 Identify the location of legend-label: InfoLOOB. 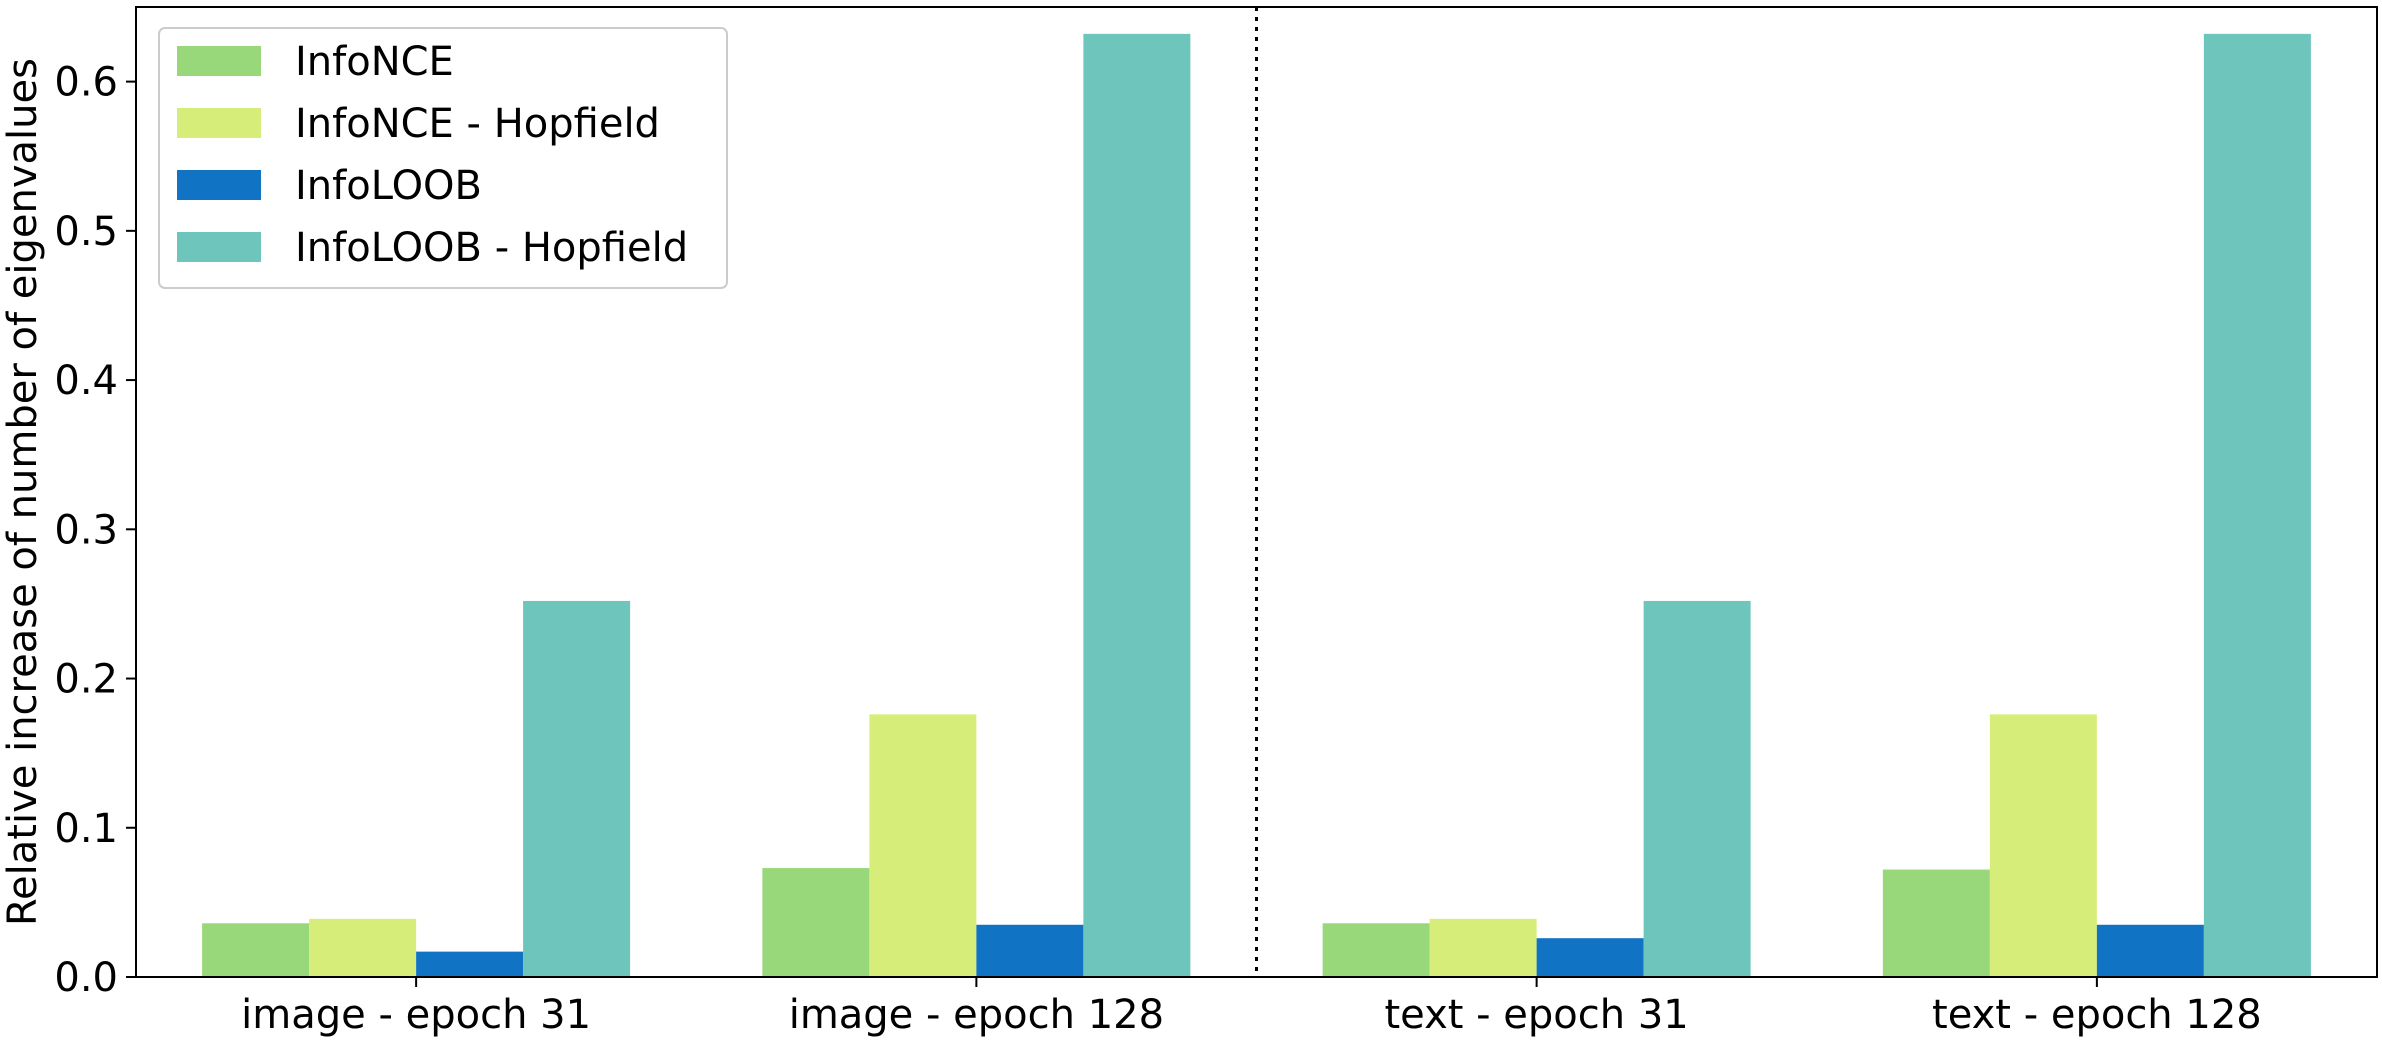
(388, 186).